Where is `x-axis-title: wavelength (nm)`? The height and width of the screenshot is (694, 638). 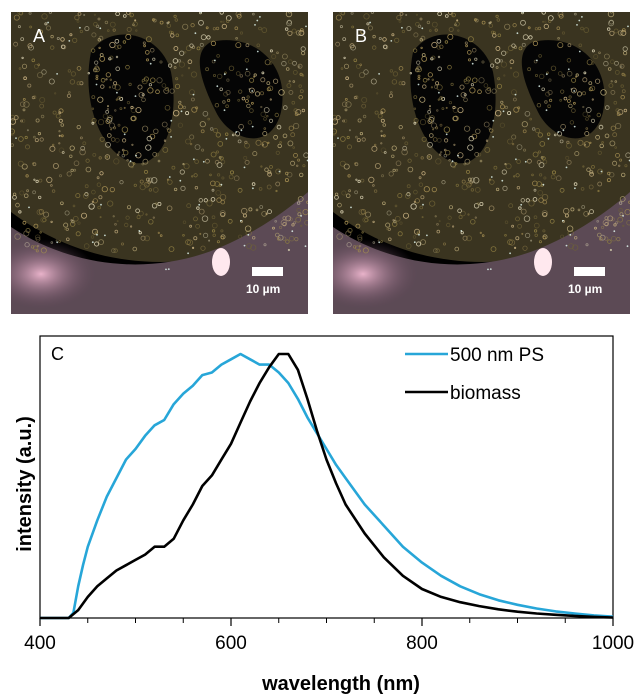 x-axis-title: wavelength (nm) is located at coordinates (340, 683).